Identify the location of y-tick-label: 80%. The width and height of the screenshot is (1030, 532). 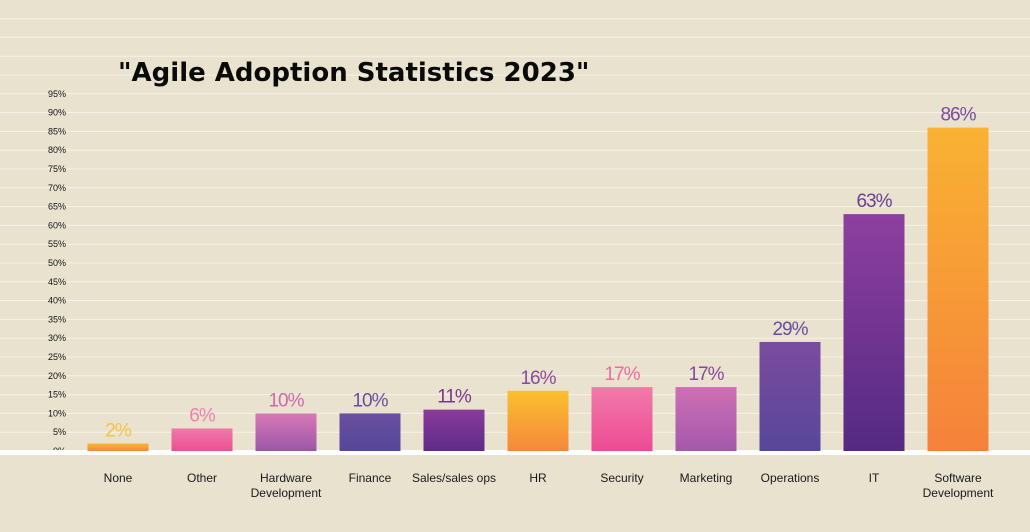
(57, 150).